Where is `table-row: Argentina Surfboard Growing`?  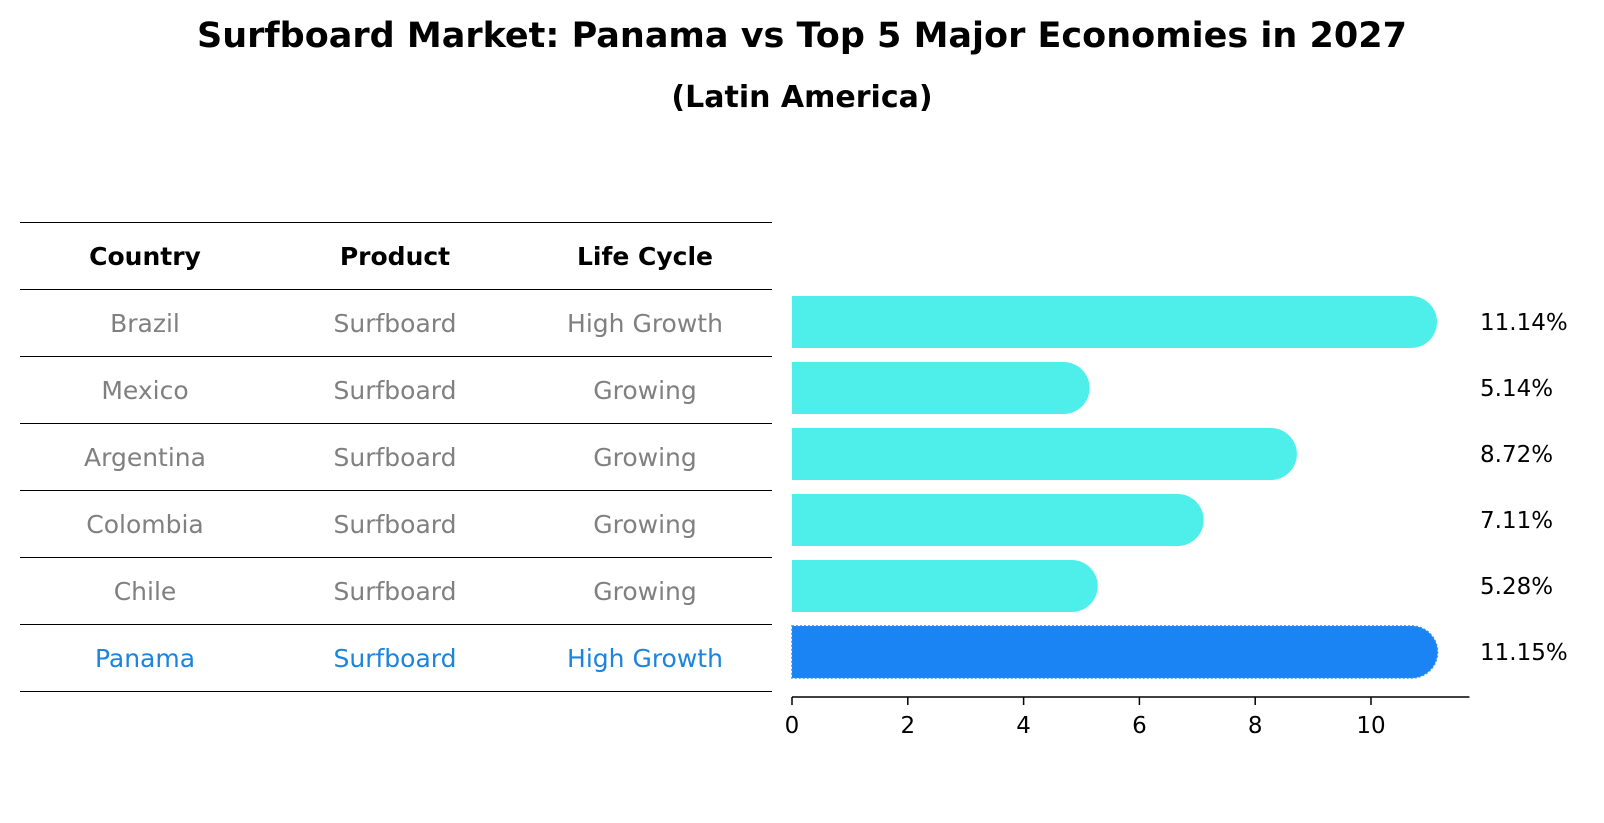 table-row: Argentina Surfboard Growing is located at coordinates (396, 456).